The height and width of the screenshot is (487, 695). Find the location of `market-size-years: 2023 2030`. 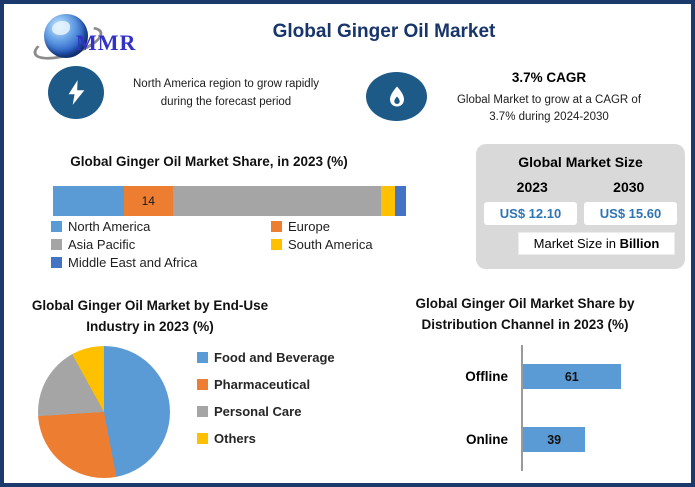

market-size-years: 2023 2030 is located at coordinates (580, 187).